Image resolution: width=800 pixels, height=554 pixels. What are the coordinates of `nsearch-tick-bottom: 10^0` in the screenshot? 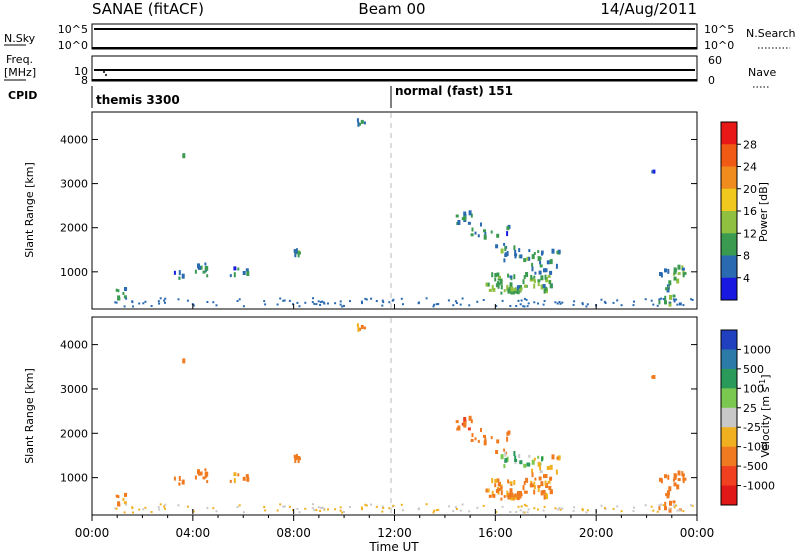 It's located at (719, 45).